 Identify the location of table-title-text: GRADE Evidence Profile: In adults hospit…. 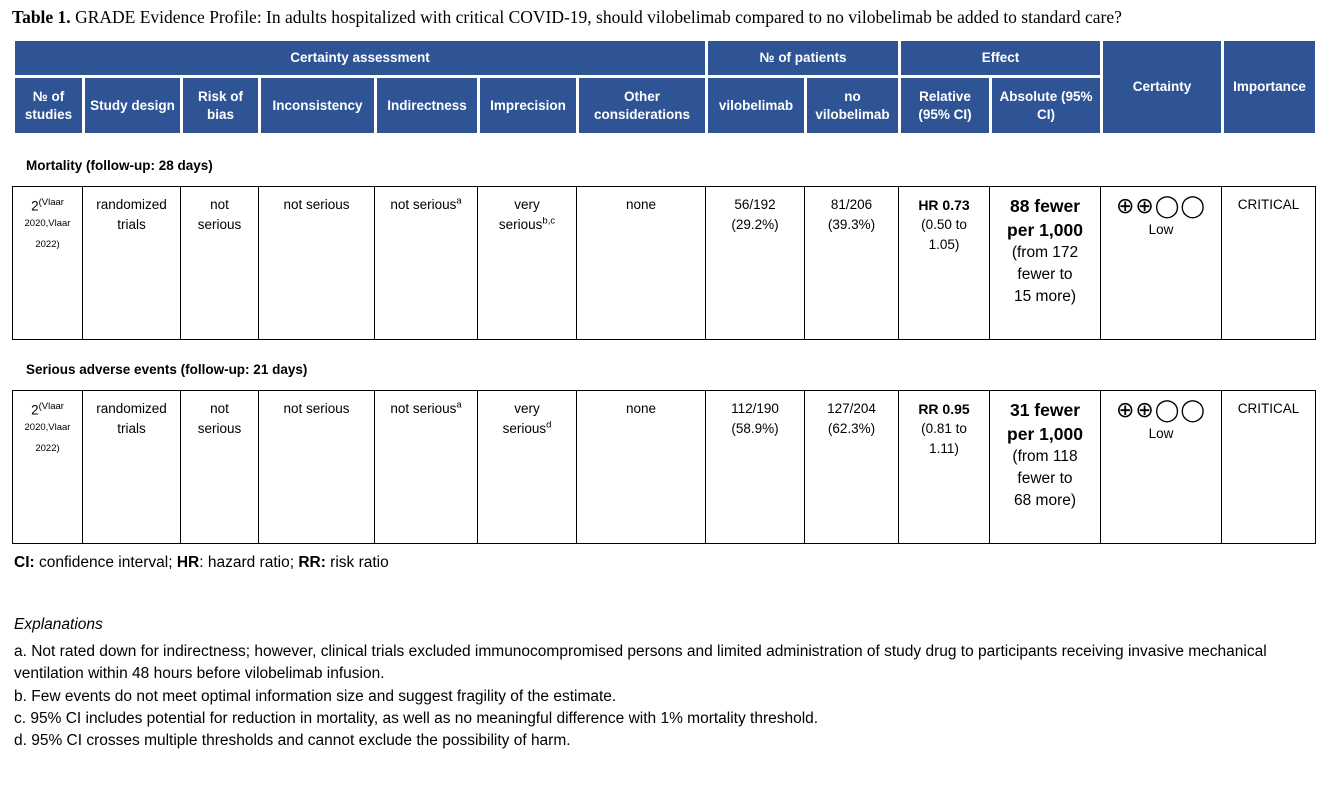
(596, 17).